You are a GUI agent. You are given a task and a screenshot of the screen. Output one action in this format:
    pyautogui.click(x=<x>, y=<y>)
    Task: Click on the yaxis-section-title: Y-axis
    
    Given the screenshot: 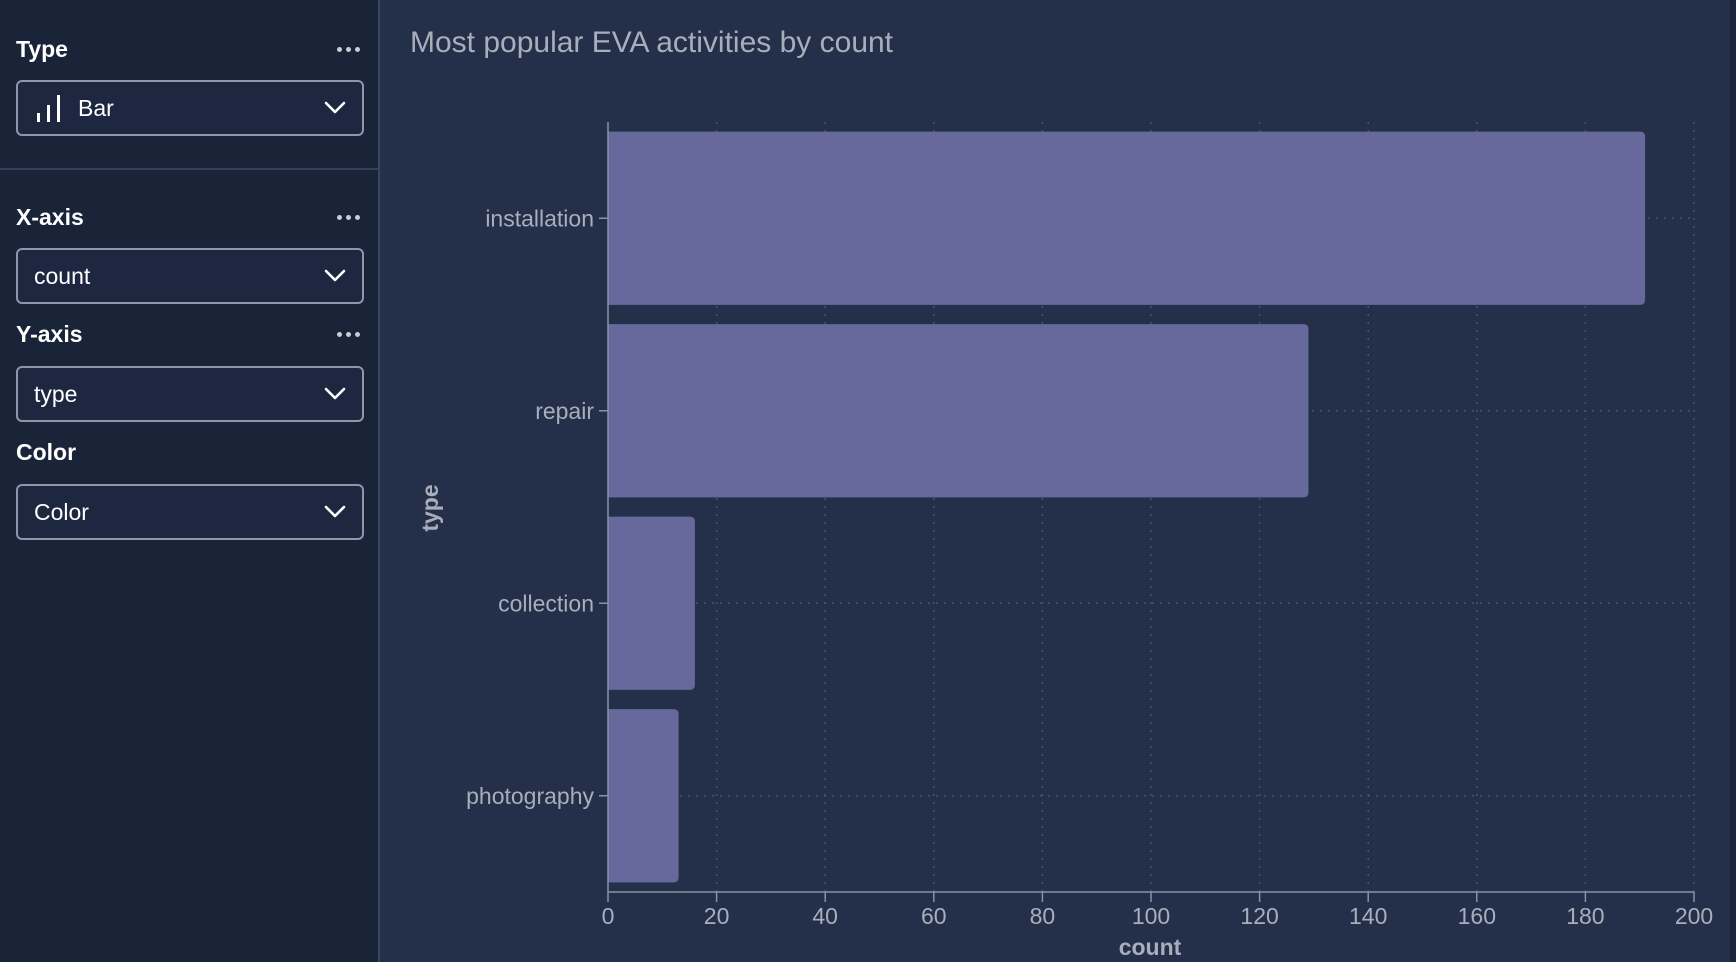 What is the action you would take?
    pyautogui.click(x=49, y=333)
    